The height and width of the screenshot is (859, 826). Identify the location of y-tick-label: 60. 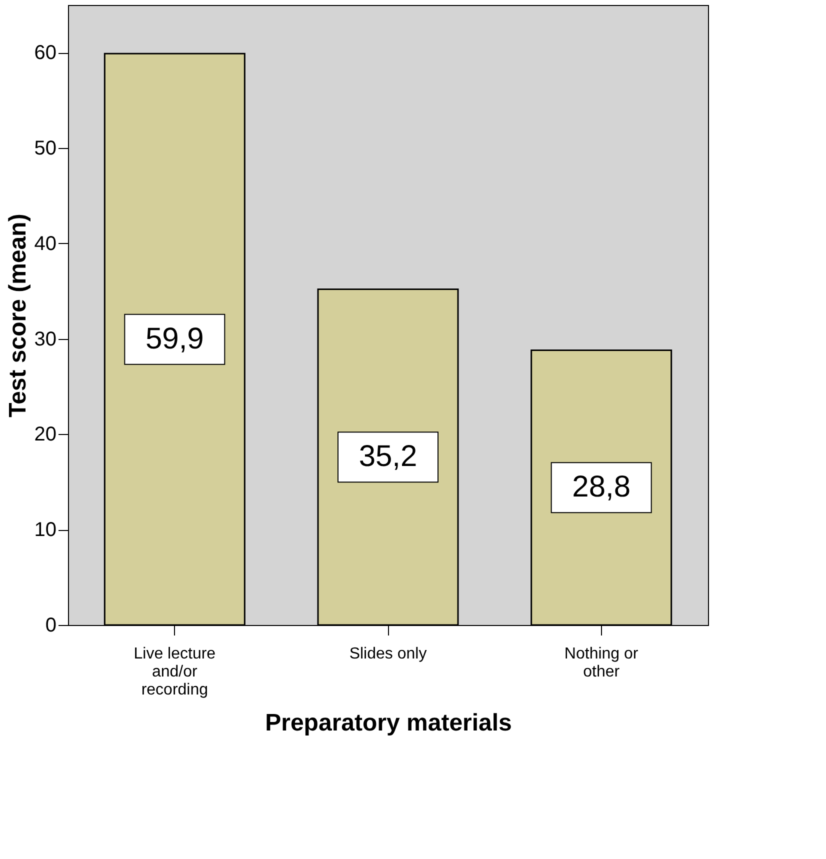
(45, 53).